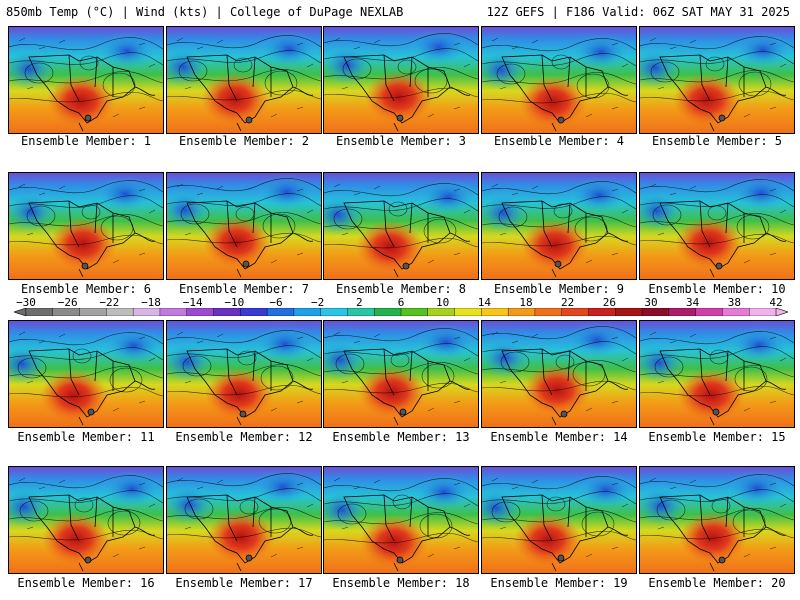  I want to click on ensemble-member-label: Ensemble Member: 7, so click(244, 289).